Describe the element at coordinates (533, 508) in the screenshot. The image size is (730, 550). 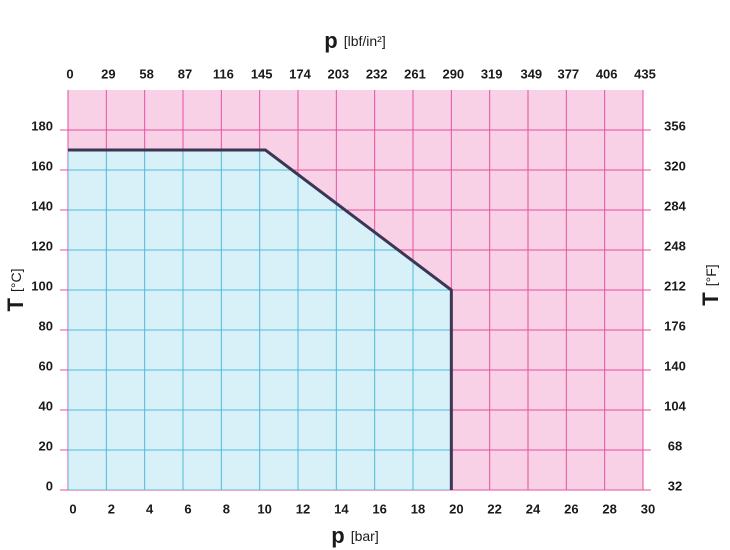
I see `x-tick-label: 24` at that location.